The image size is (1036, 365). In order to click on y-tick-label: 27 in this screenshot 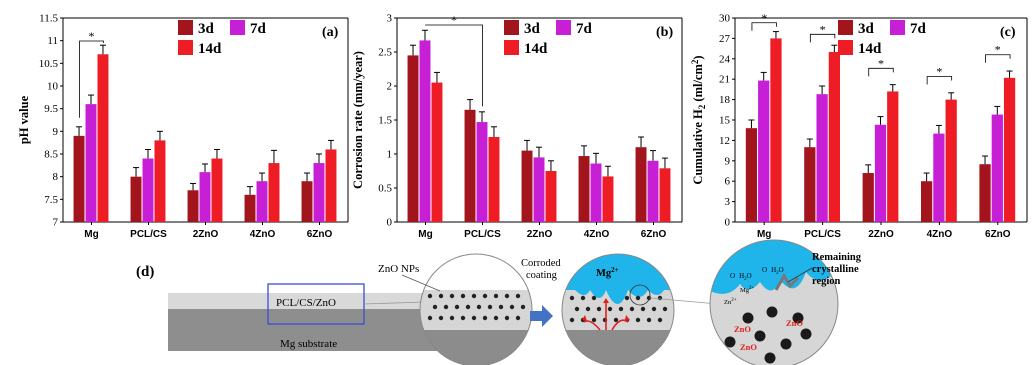, I will do `click(725, 39)`.